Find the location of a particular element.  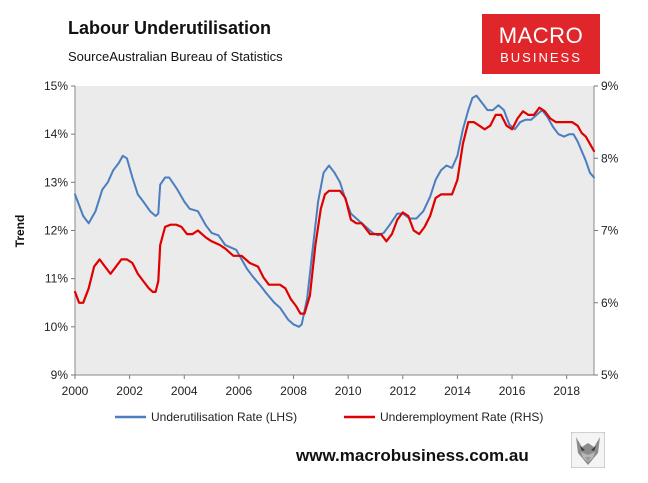

x-tick-label: 2016 is located at coordinates (512, 391).